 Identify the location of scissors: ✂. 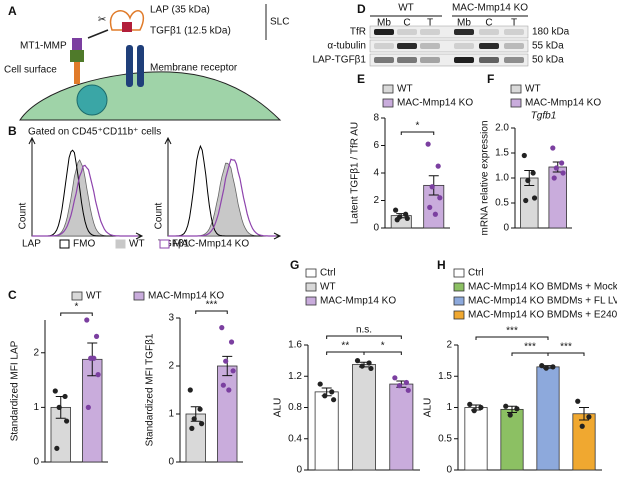
(102, 20).